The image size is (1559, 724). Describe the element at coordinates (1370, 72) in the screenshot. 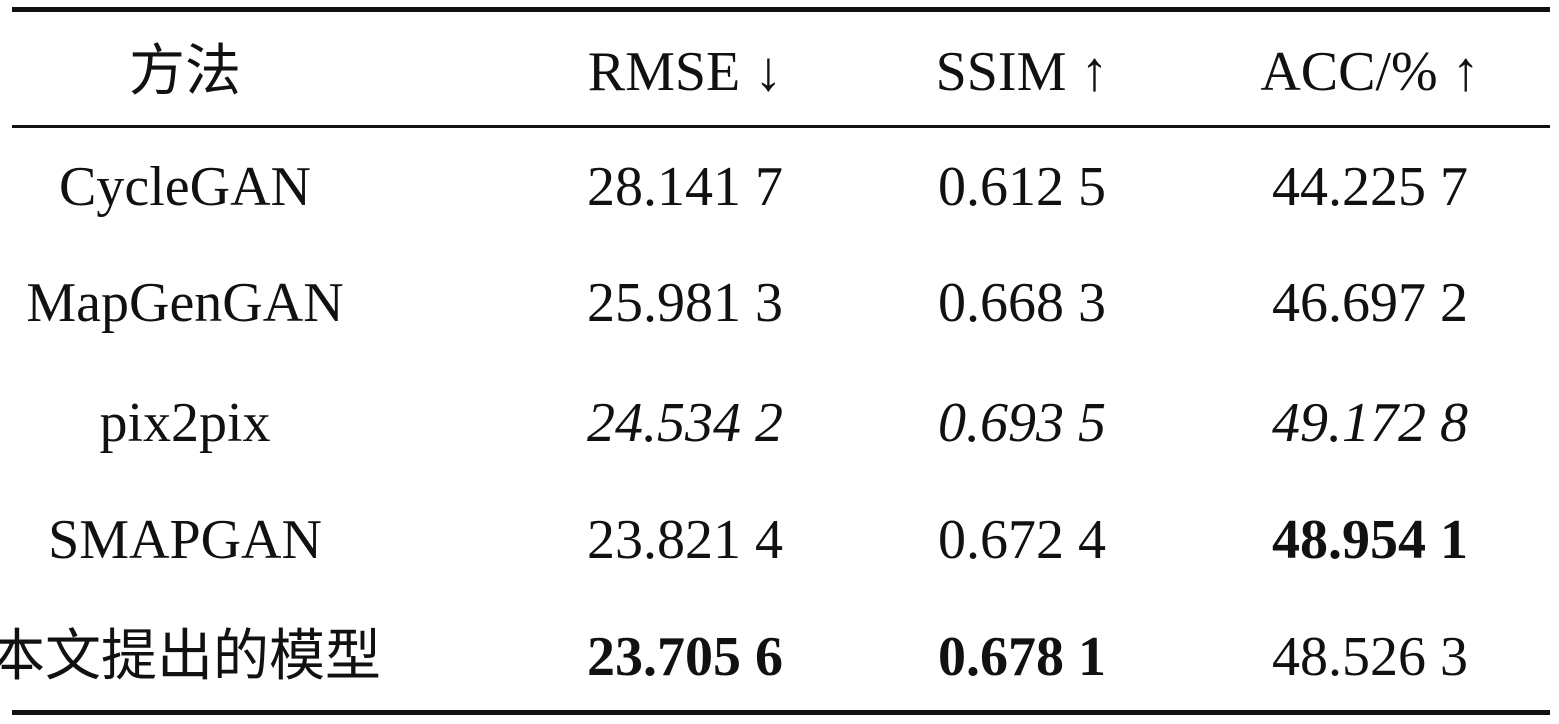

I see `header-cell: ACC/% ↑` at that location.